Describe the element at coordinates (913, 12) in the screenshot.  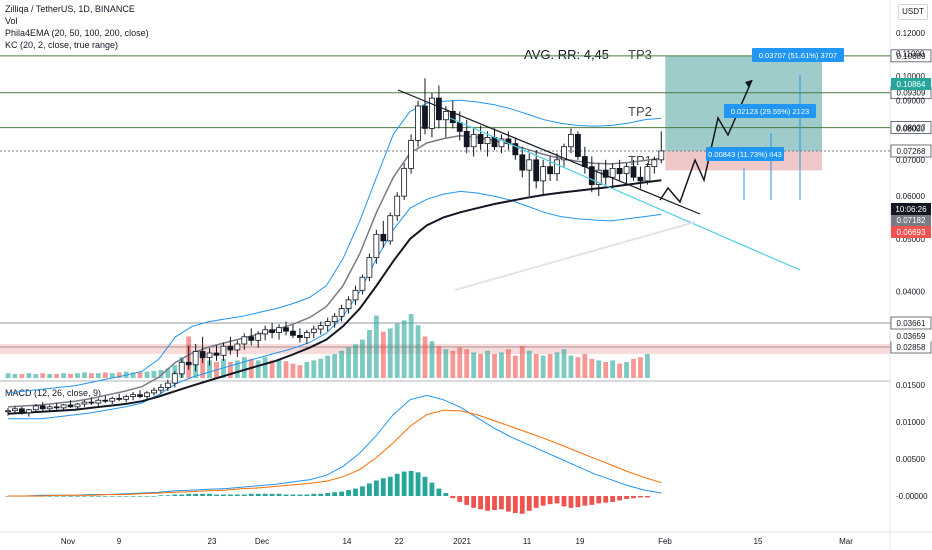
I see `currency-badge: USDT` at that location.